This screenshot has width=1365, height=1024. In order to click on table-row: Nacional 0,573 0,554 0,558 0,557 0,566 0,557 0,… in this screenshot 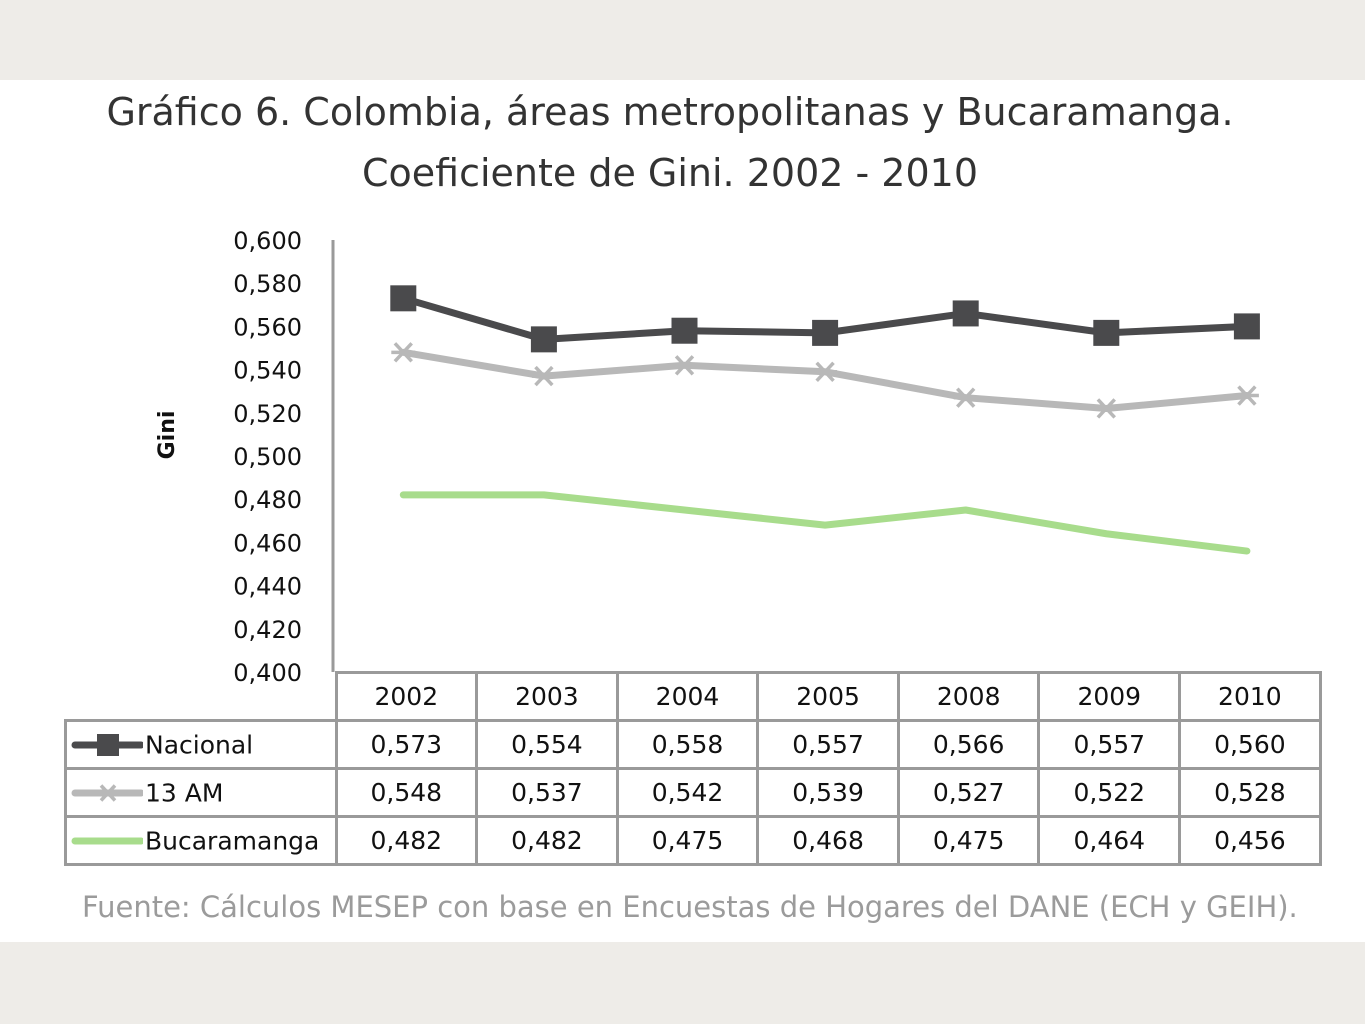, I will do `click(693, 744)`.